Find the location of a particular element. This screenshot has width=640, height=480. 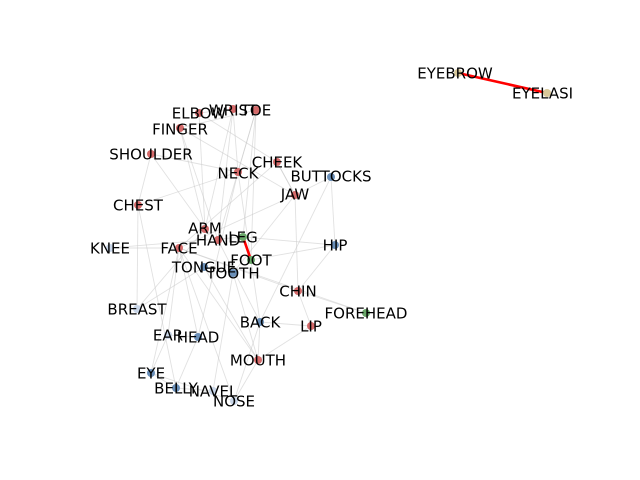

label-arm: ARM is located at coordinates (205, 229).